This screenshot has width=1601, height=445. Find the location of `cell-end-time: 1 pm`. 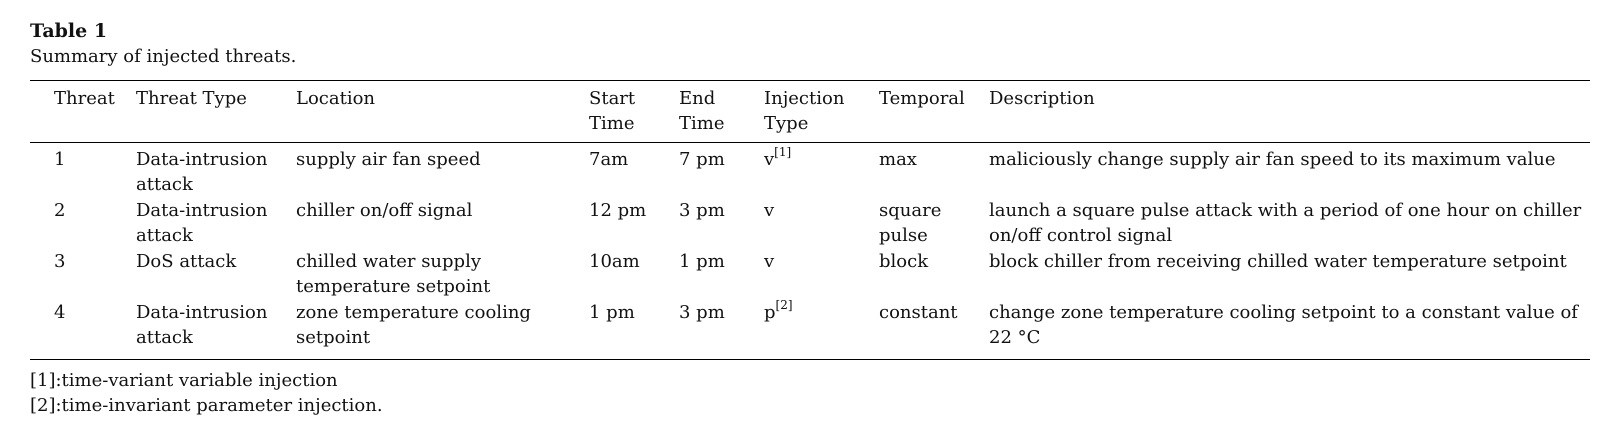

cell-end-time: 1 pm is located at coordinates (702, 261).